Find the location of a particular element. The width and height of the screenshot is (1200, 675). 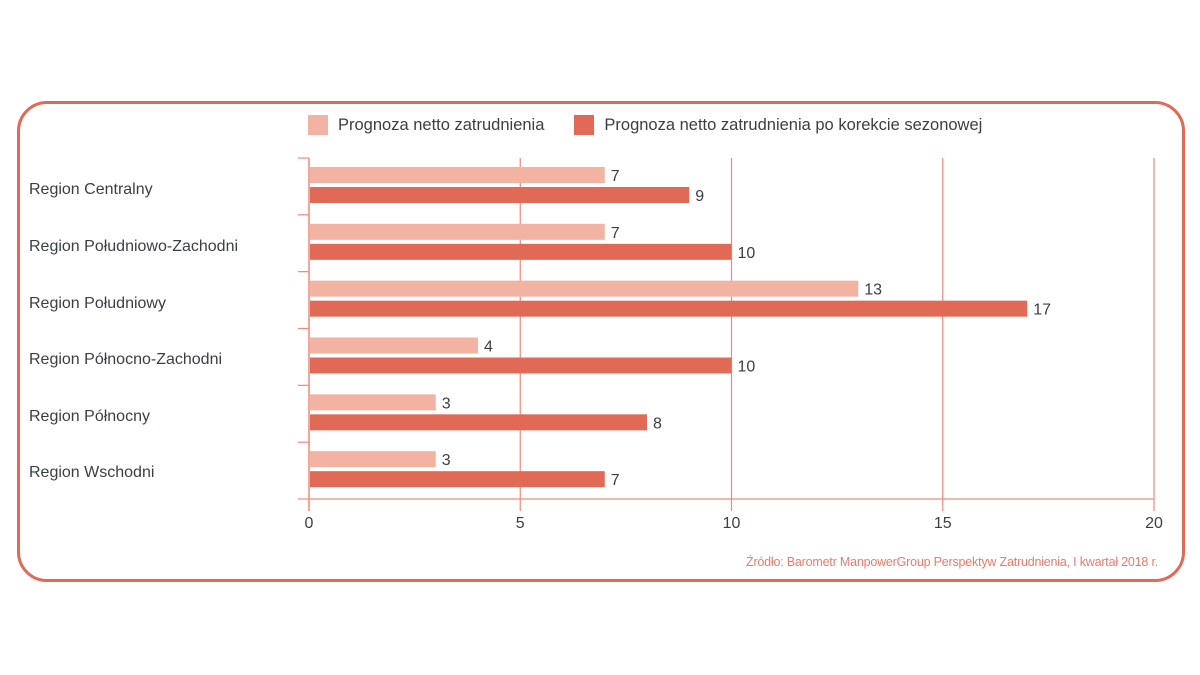

category-label: Region Północno-Zachodni is located at coordinates (126, 359).